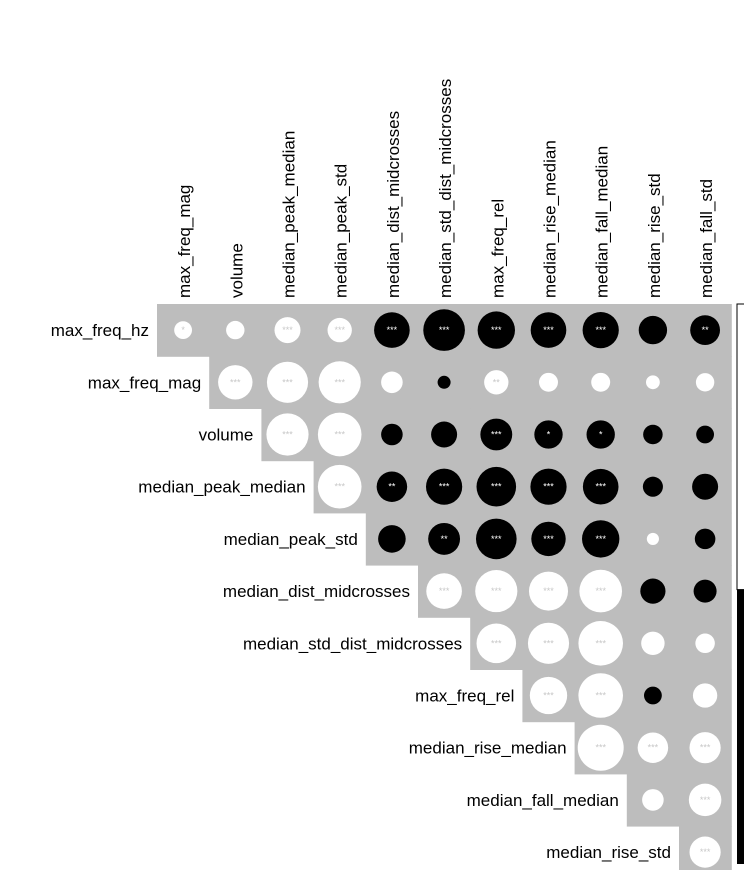 This screenshot has height=875, width=744. Describe the element at coordinates (740, 447) in the screenshot. I see `legend-positive` at that location.